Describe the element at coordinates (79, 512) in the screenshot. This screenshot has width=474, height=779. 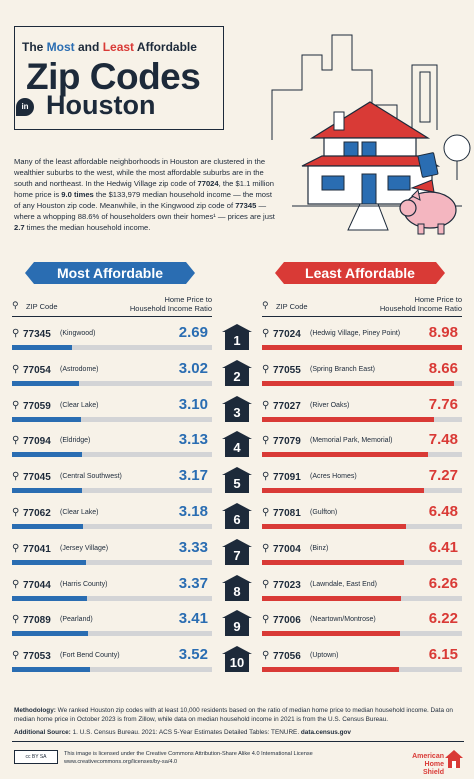
I see `neighborhood-label: (Clear Lake)` at that location.